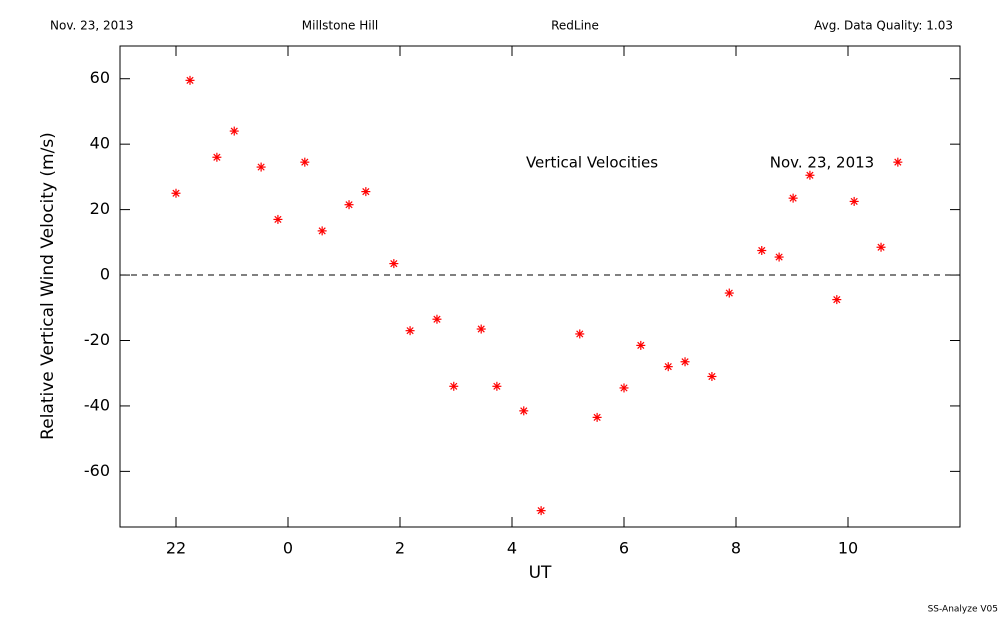 This screenshot has height=625, width=1000. I want to click on x-axis-label: UT, so click(540, 573).